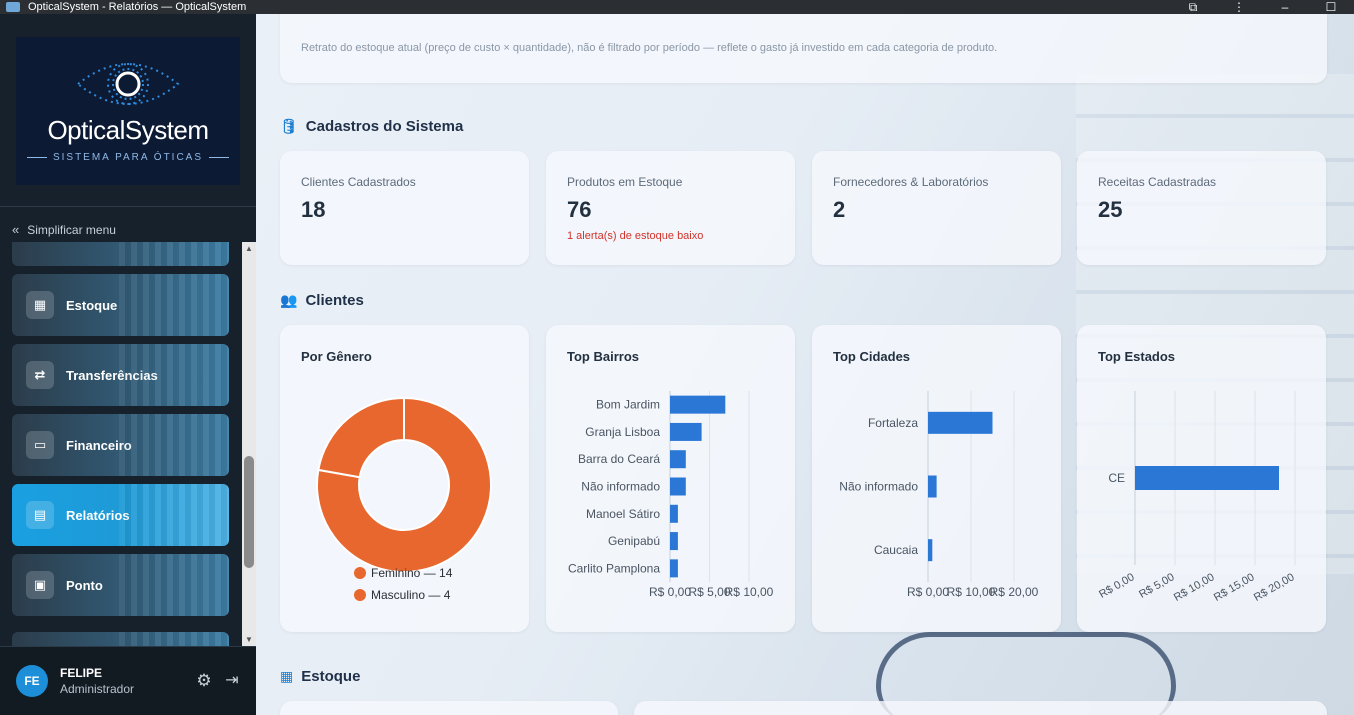  Describe the element at coordinates (872, 356) in the screenshot. I see `chart-title: Top Cidades` at that location.